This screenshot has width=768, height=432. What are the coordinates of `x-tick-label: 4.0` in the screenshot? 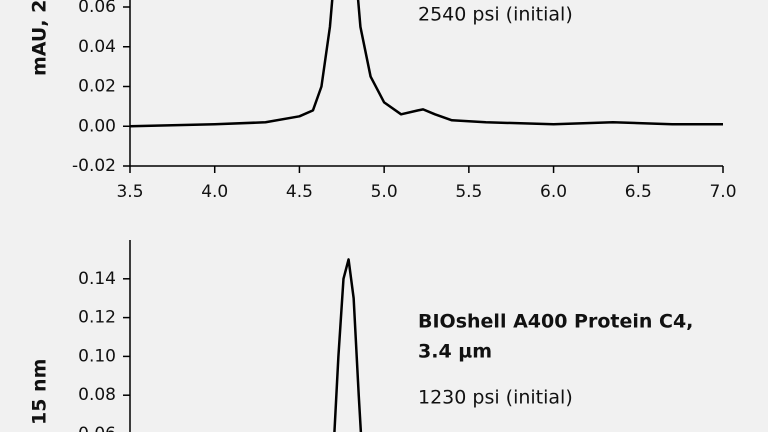 It's located at (214, 192).